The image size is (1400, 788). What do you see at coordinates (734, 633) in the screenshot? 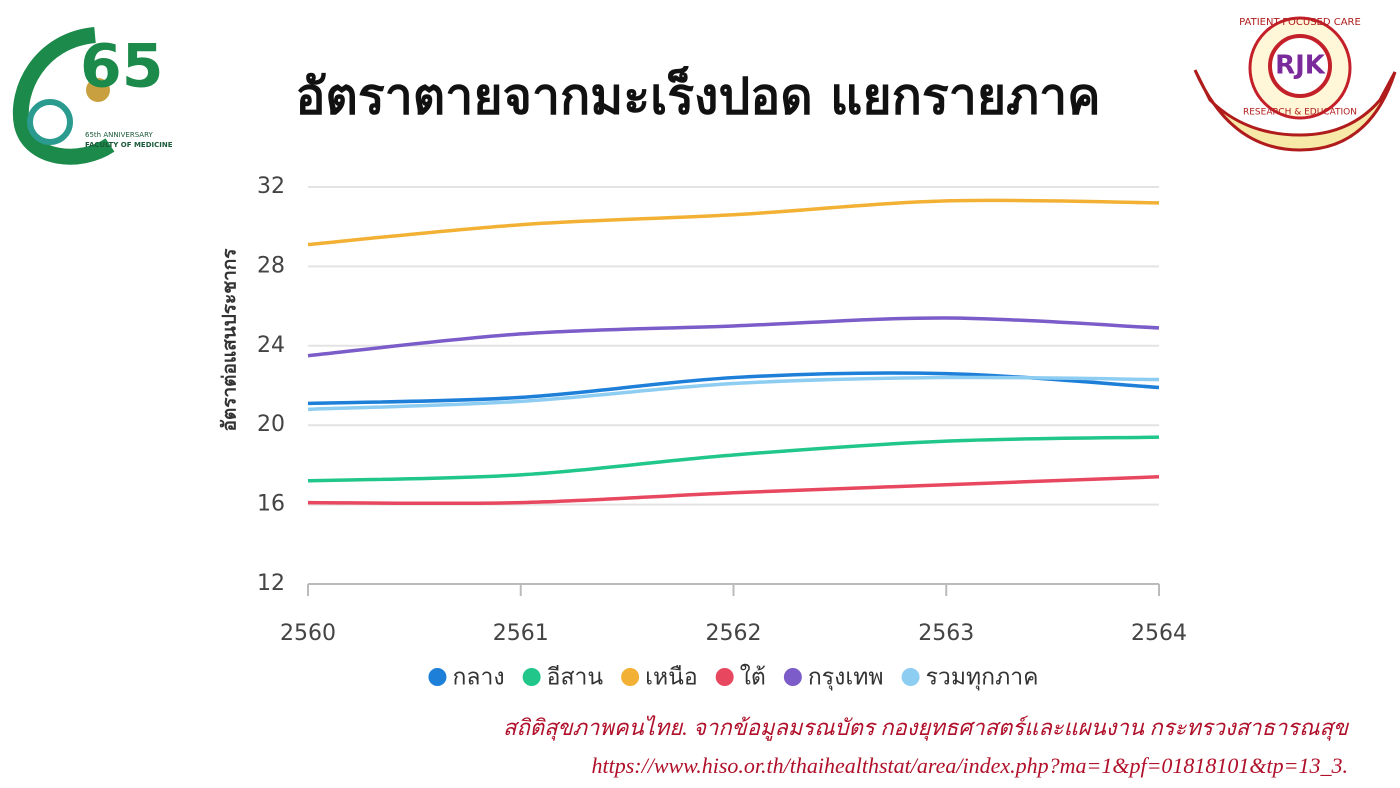
I see `x-tick-label: 2562` at bounding box center [734, 633].